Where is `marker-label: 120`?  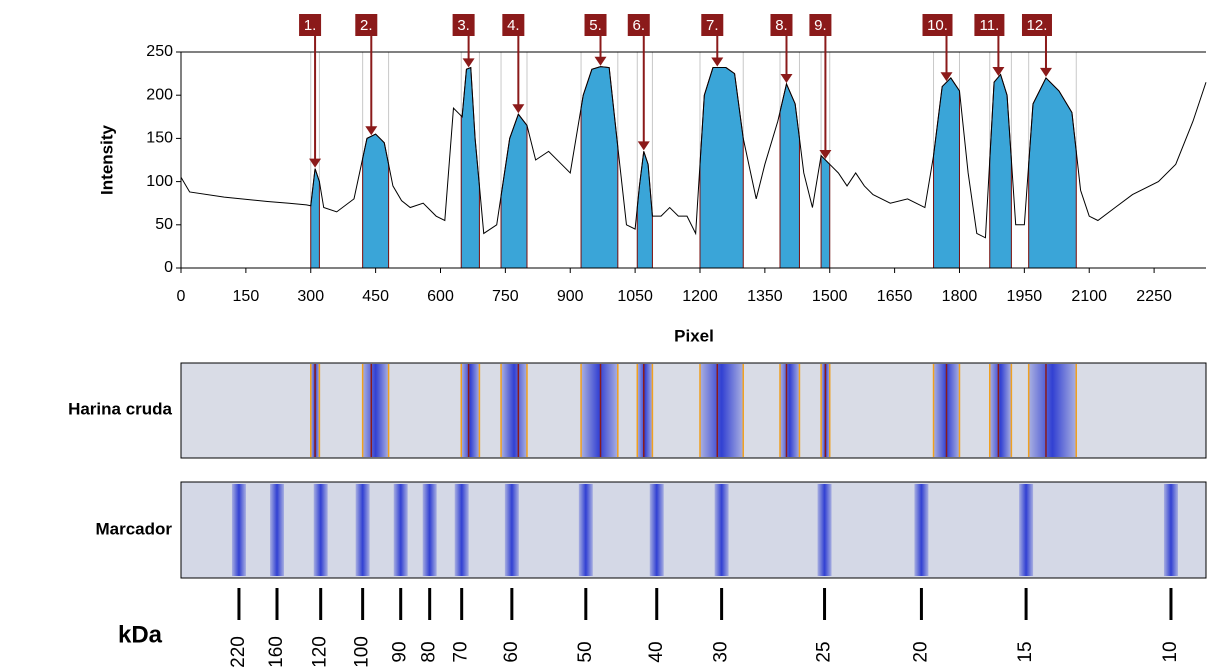 marker-label: 120 is located at coordinates (320, 652).